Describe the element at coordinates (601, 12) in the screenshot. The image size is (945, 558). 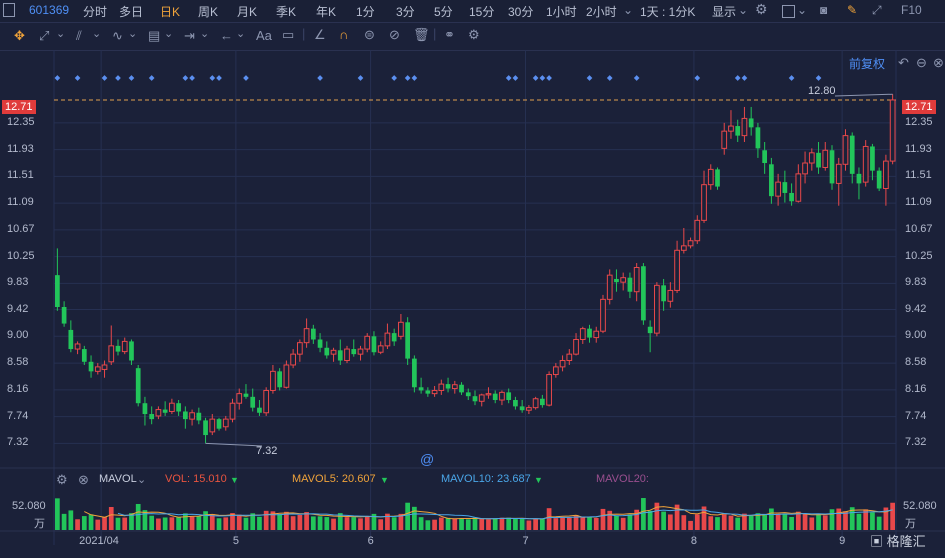
I see `period-tab: 2小时` at that location.